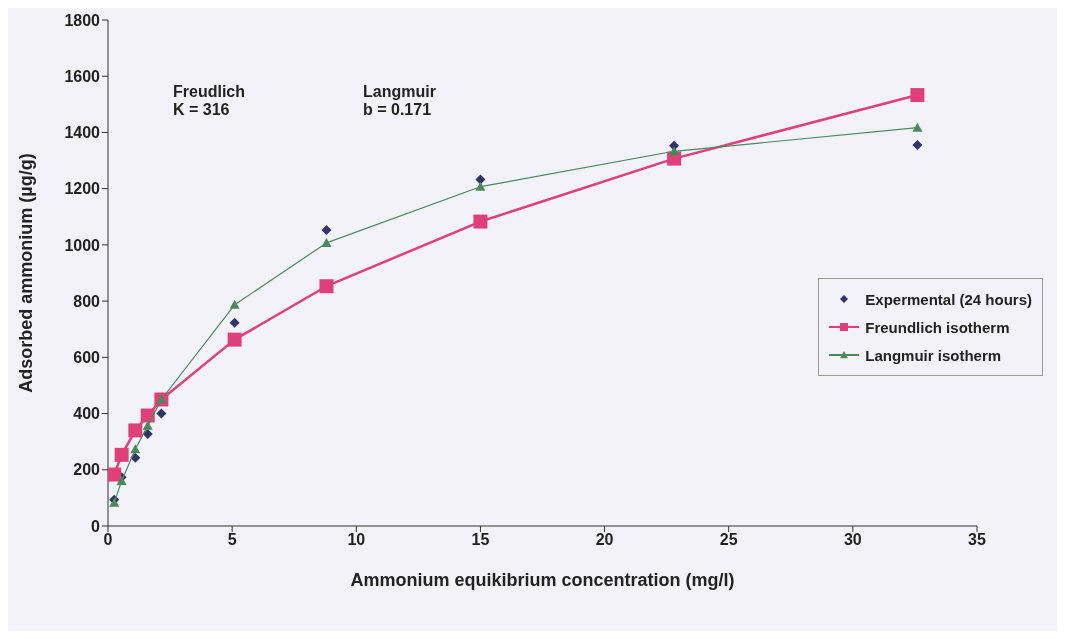  What do you see at coordinates (209, 101) in the screenshot?
I see `annotation: Freudlich K = 316` at bounding box center [209, 101].